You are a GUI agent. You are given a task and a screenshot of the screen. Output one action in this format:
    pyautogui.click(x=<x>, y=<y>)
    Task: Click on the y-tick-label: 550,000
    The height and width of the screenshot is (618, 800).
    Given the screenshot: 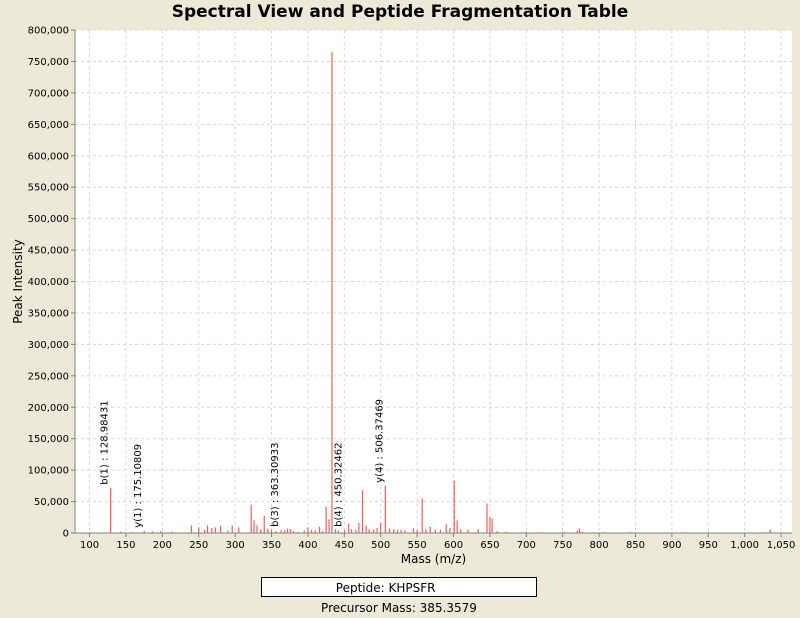 What is the action you would take?
    pyautogui.click(x=48, y=188)
    